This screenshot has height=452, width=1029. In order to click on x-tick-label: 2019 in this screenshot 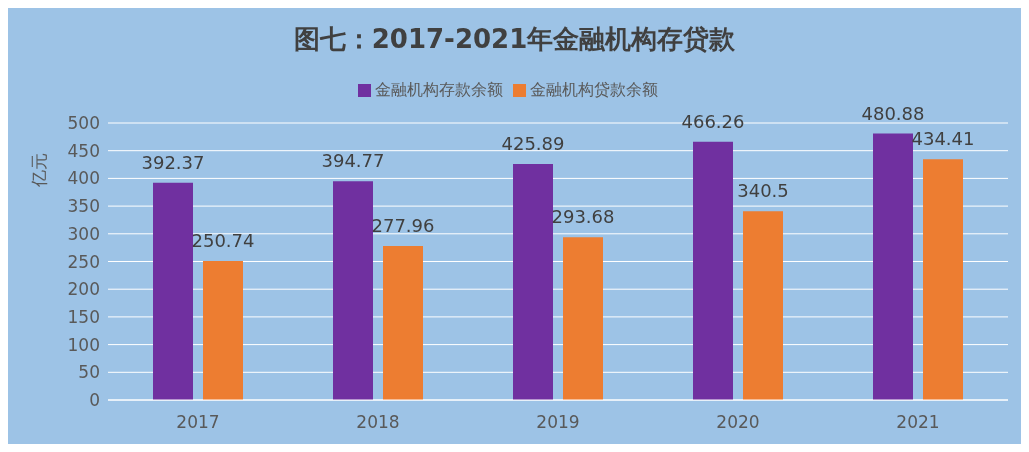, I will do `click(558, 422)`.